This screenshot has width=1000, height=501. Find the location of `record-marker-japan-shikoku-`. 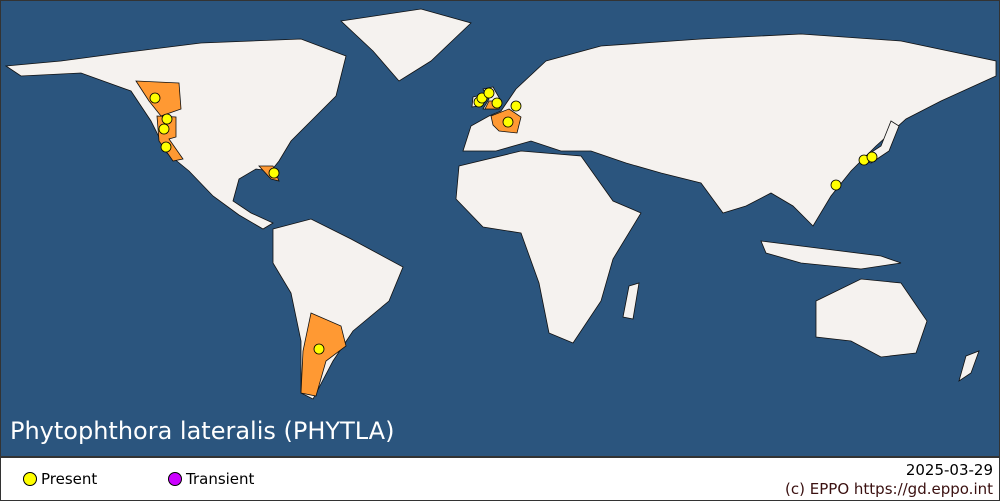

record-marker-japan-shikoku- is located at coordinates (872, 157).